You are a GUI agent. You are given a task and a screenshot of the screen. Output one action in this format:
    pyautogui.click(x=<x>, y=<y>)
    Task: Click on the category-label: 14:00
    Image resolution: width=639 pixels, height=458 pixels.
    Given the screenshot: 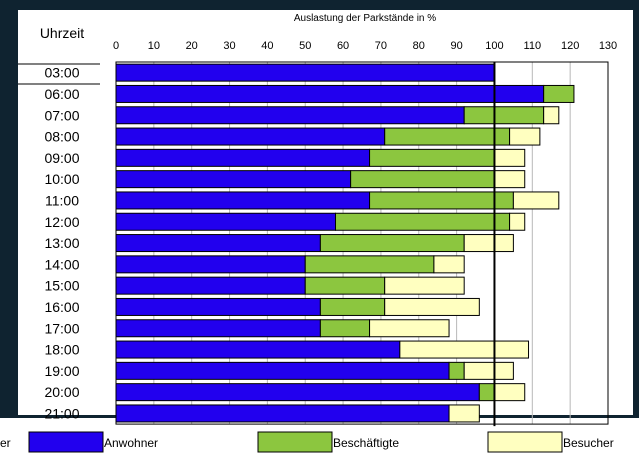 What is the action you would take?
    pyautogui.click(x=61, y=264)
    